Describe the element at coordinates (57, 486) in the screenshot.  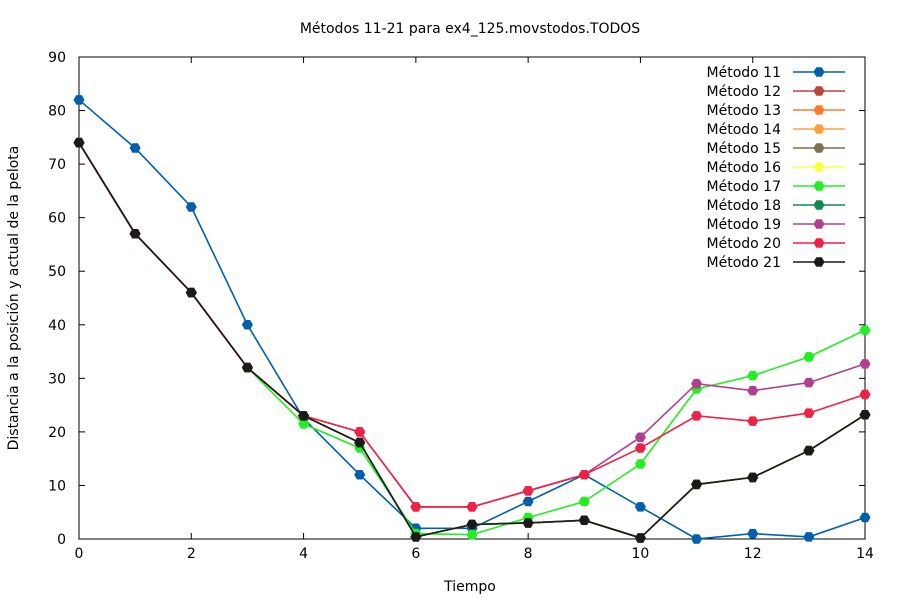
I see `y-tick-label: 10` at that location.